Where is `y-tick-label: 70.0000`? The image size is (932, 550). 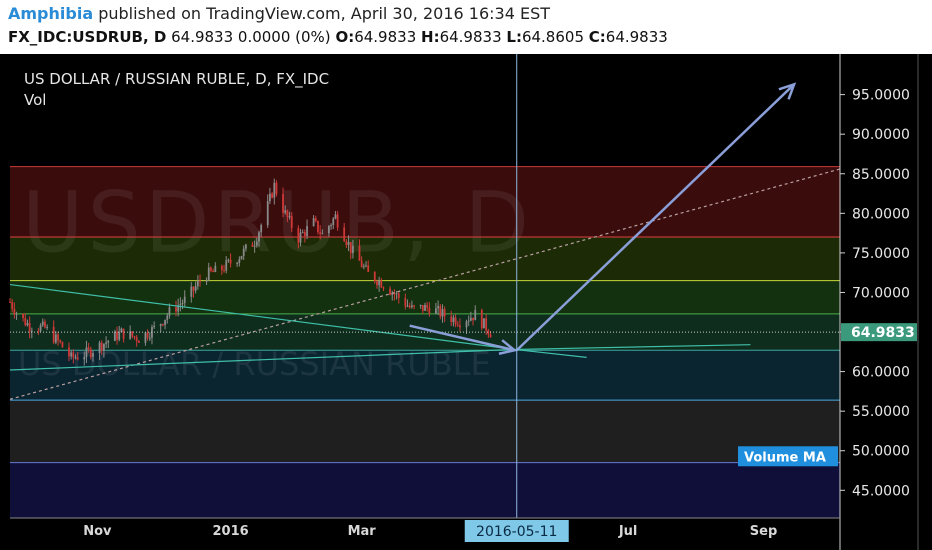
y-tick-label: 70.0000 is located at coordinates (881, 293).